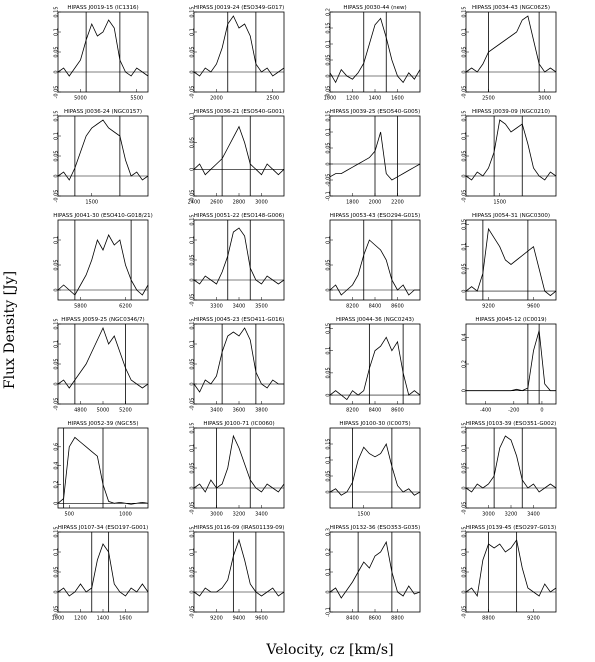 This screenshot has width=595, height=662. I want to click on y-axis-label: Flux Density [Jy], so click(10, 330).